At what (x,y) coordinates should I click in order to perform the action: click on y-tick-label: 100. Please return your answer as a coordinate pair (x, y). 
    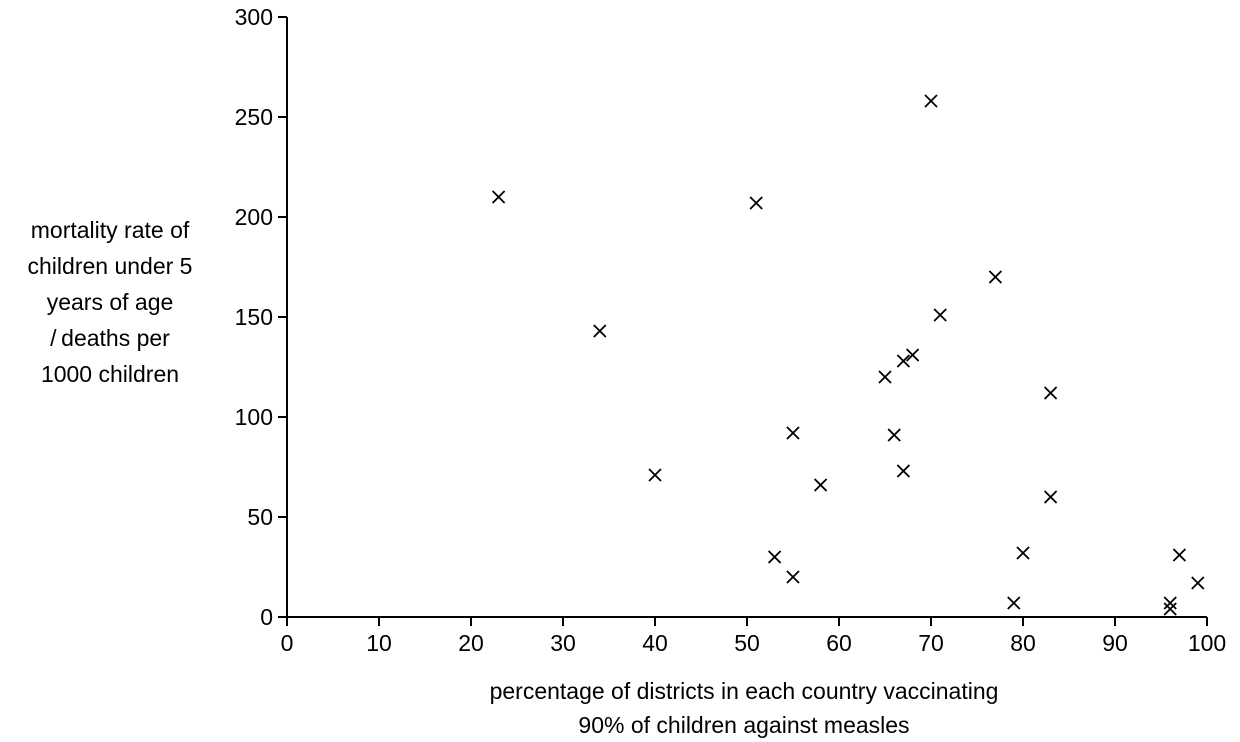
    Looking at the image, I should click on (254, 417).